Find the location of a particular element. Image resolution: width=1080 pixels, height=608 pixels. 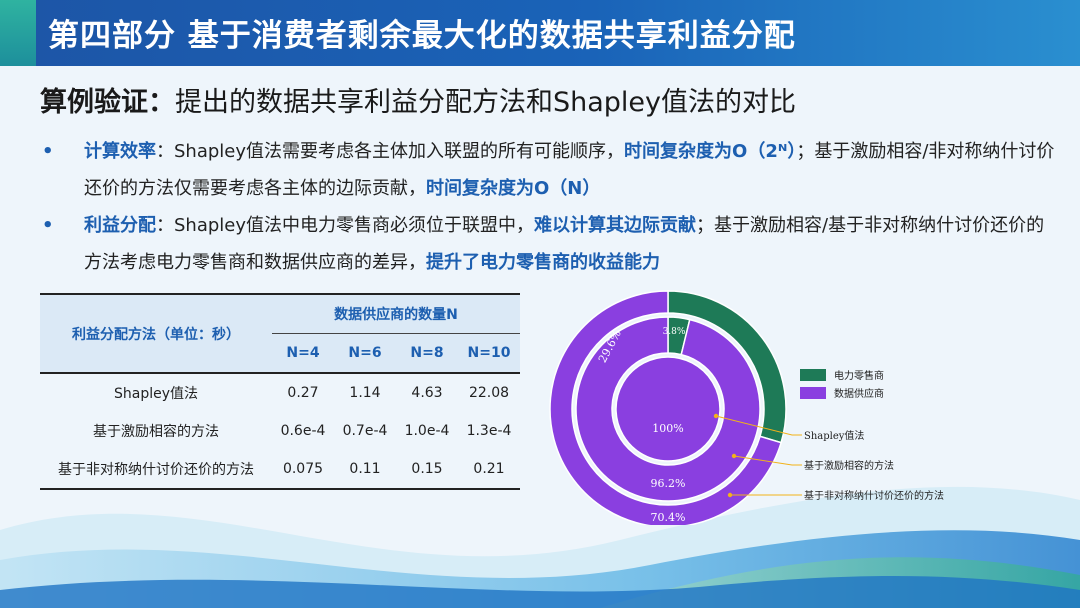

table-cell: 4.63 is located at coordinates (427, 393).